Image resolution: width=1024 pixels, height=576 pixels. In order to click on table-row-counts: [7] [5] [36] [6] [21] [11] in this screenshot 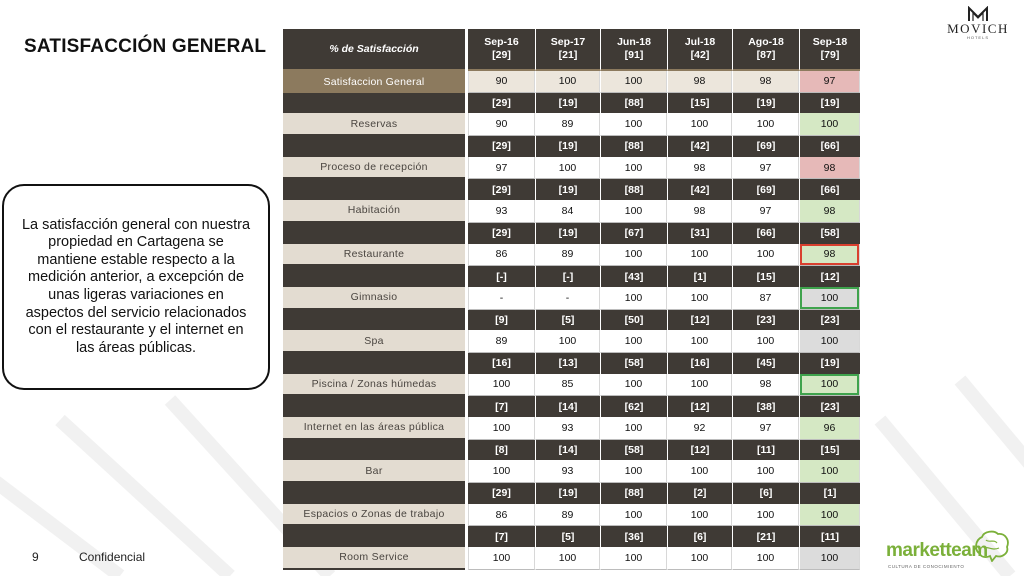, I will do `click(571, 537)`.